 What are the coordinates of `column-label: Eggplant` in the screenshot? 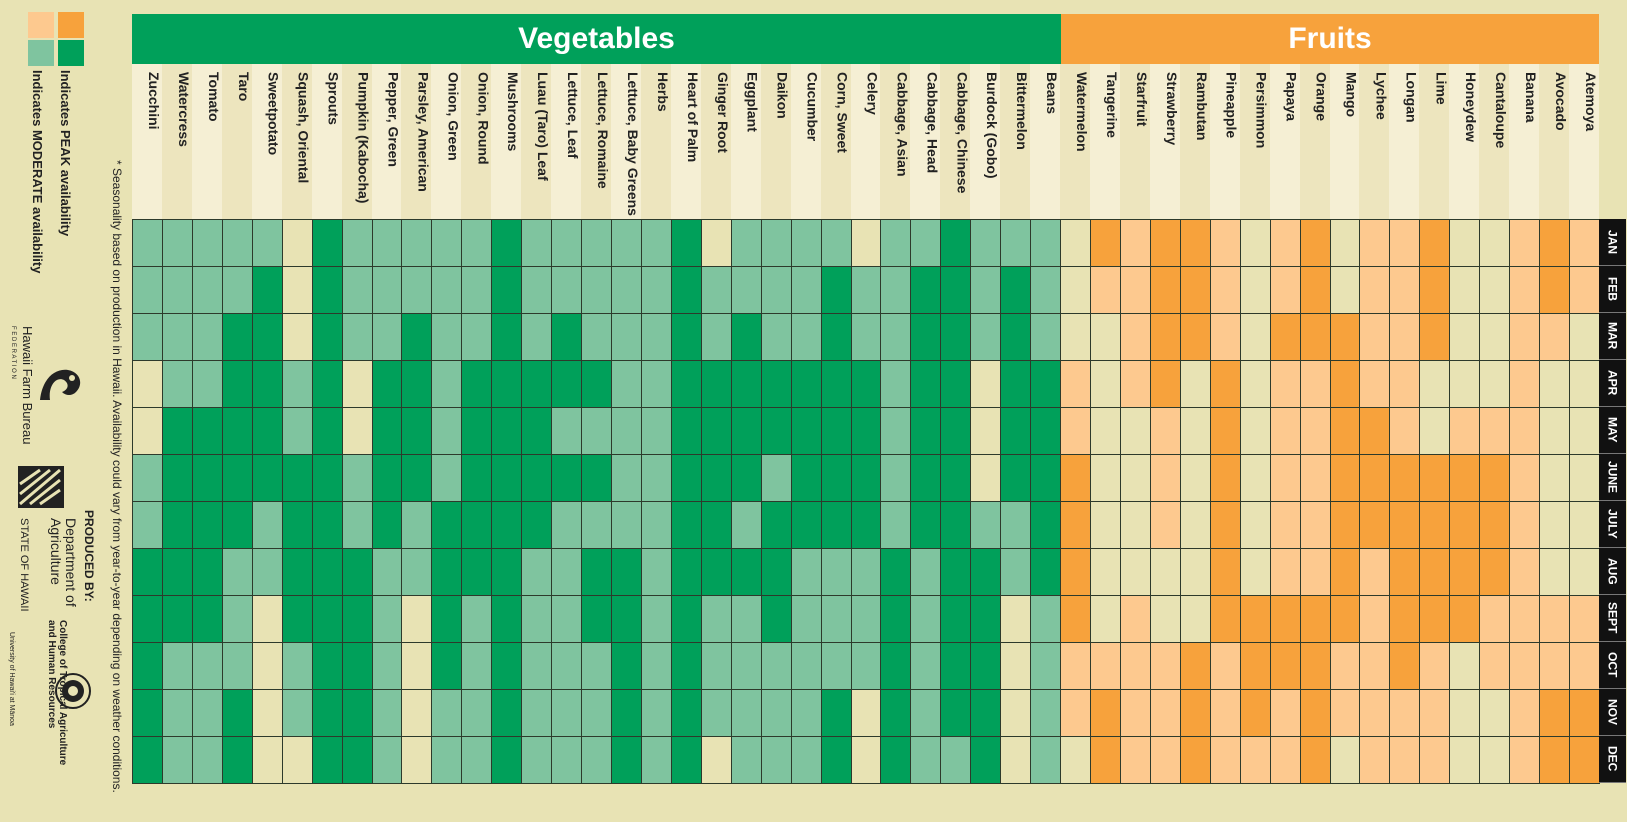 It's located at (745, 141).